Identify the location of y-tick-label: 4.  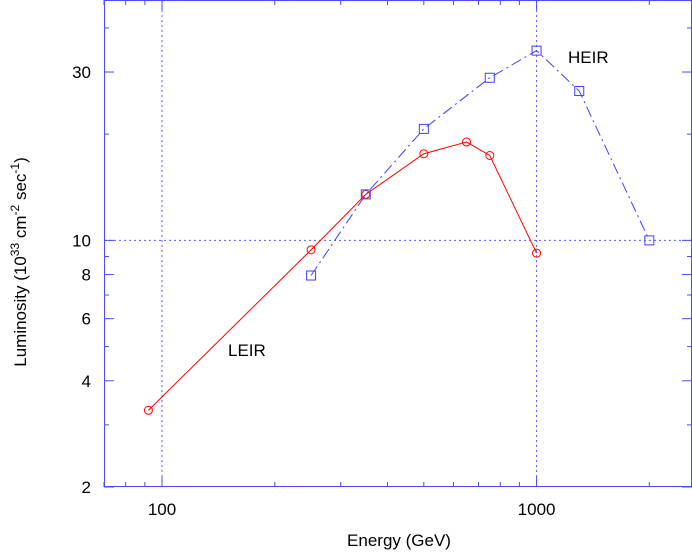
(86, 381).